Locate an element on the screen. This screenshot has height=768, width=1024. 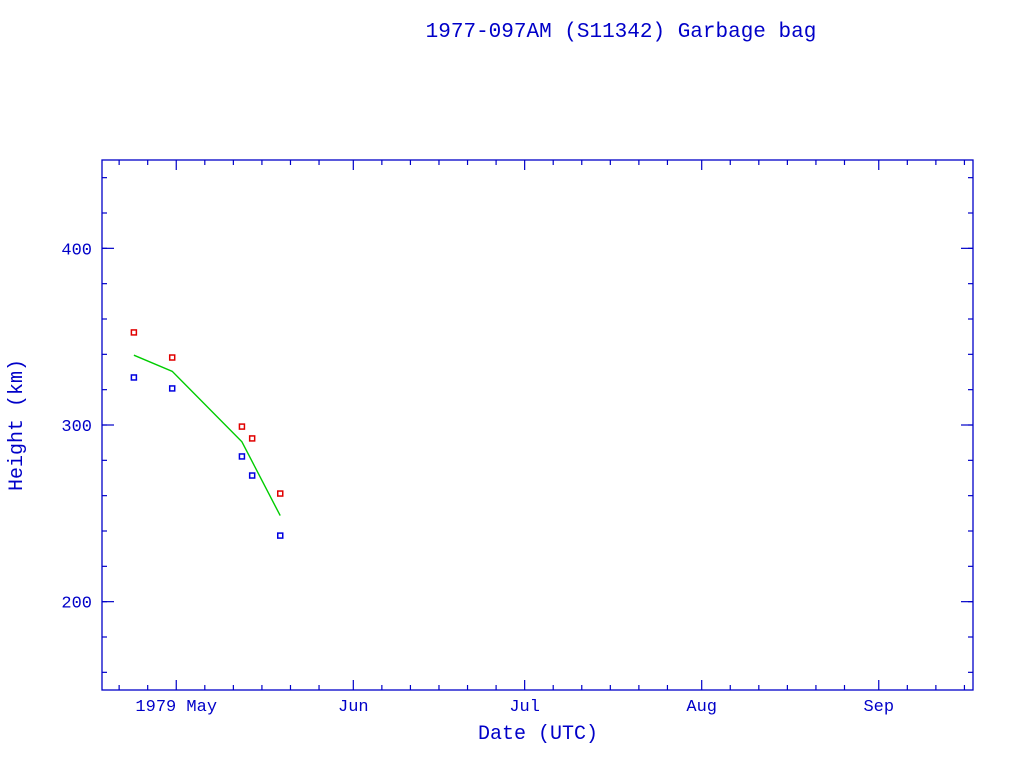
chart-title: 1977-097AM (S11342) Garbage bag is located at coordinates (621, 32).